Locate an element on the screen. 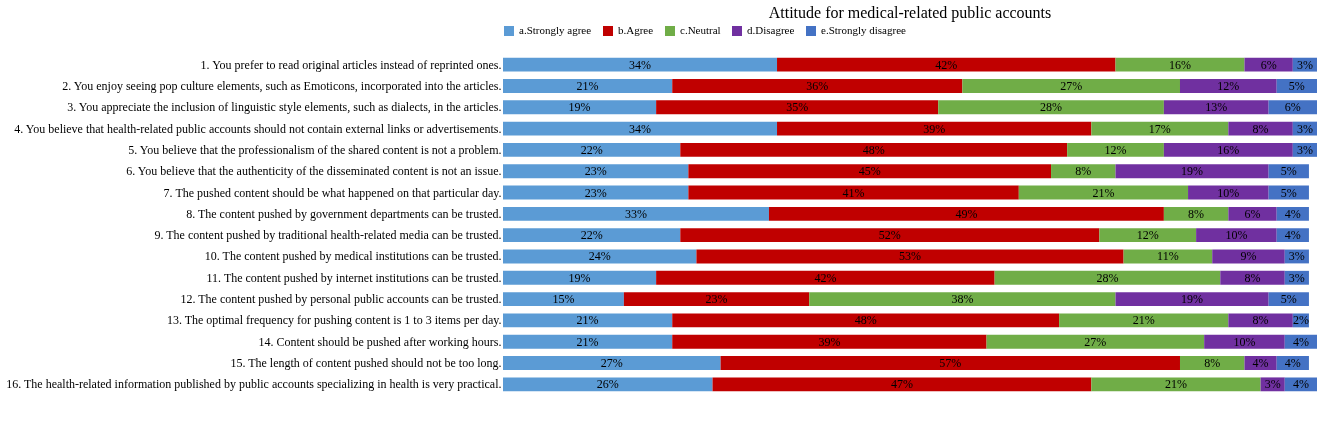 This screenshot has width=1332, height=438. data-label: 47% is located at coordinates (901, 384).